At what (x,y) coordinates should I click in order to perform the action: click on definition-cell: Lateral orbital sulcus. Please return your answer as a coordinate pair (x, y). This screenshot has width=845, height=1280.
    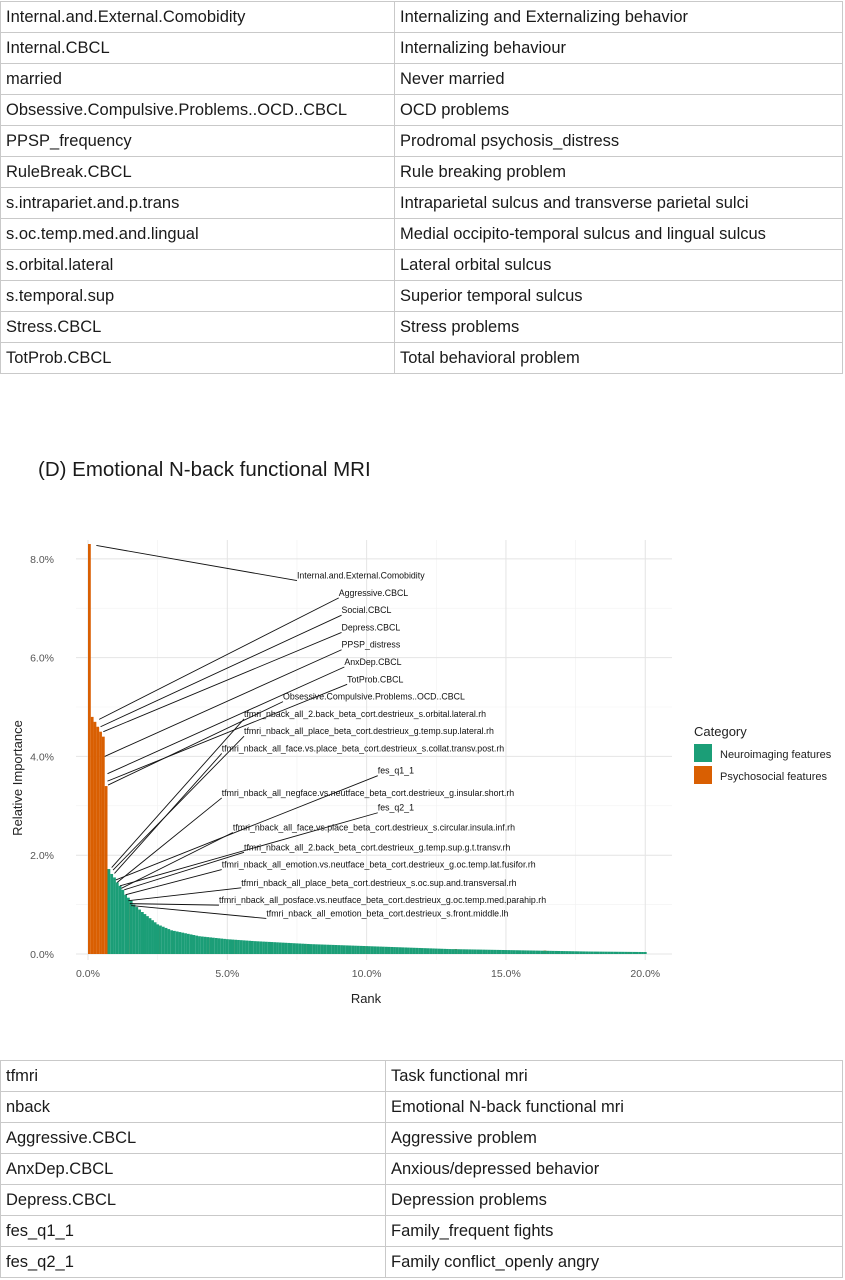
    Looking at the image, I should click on (618, 265).